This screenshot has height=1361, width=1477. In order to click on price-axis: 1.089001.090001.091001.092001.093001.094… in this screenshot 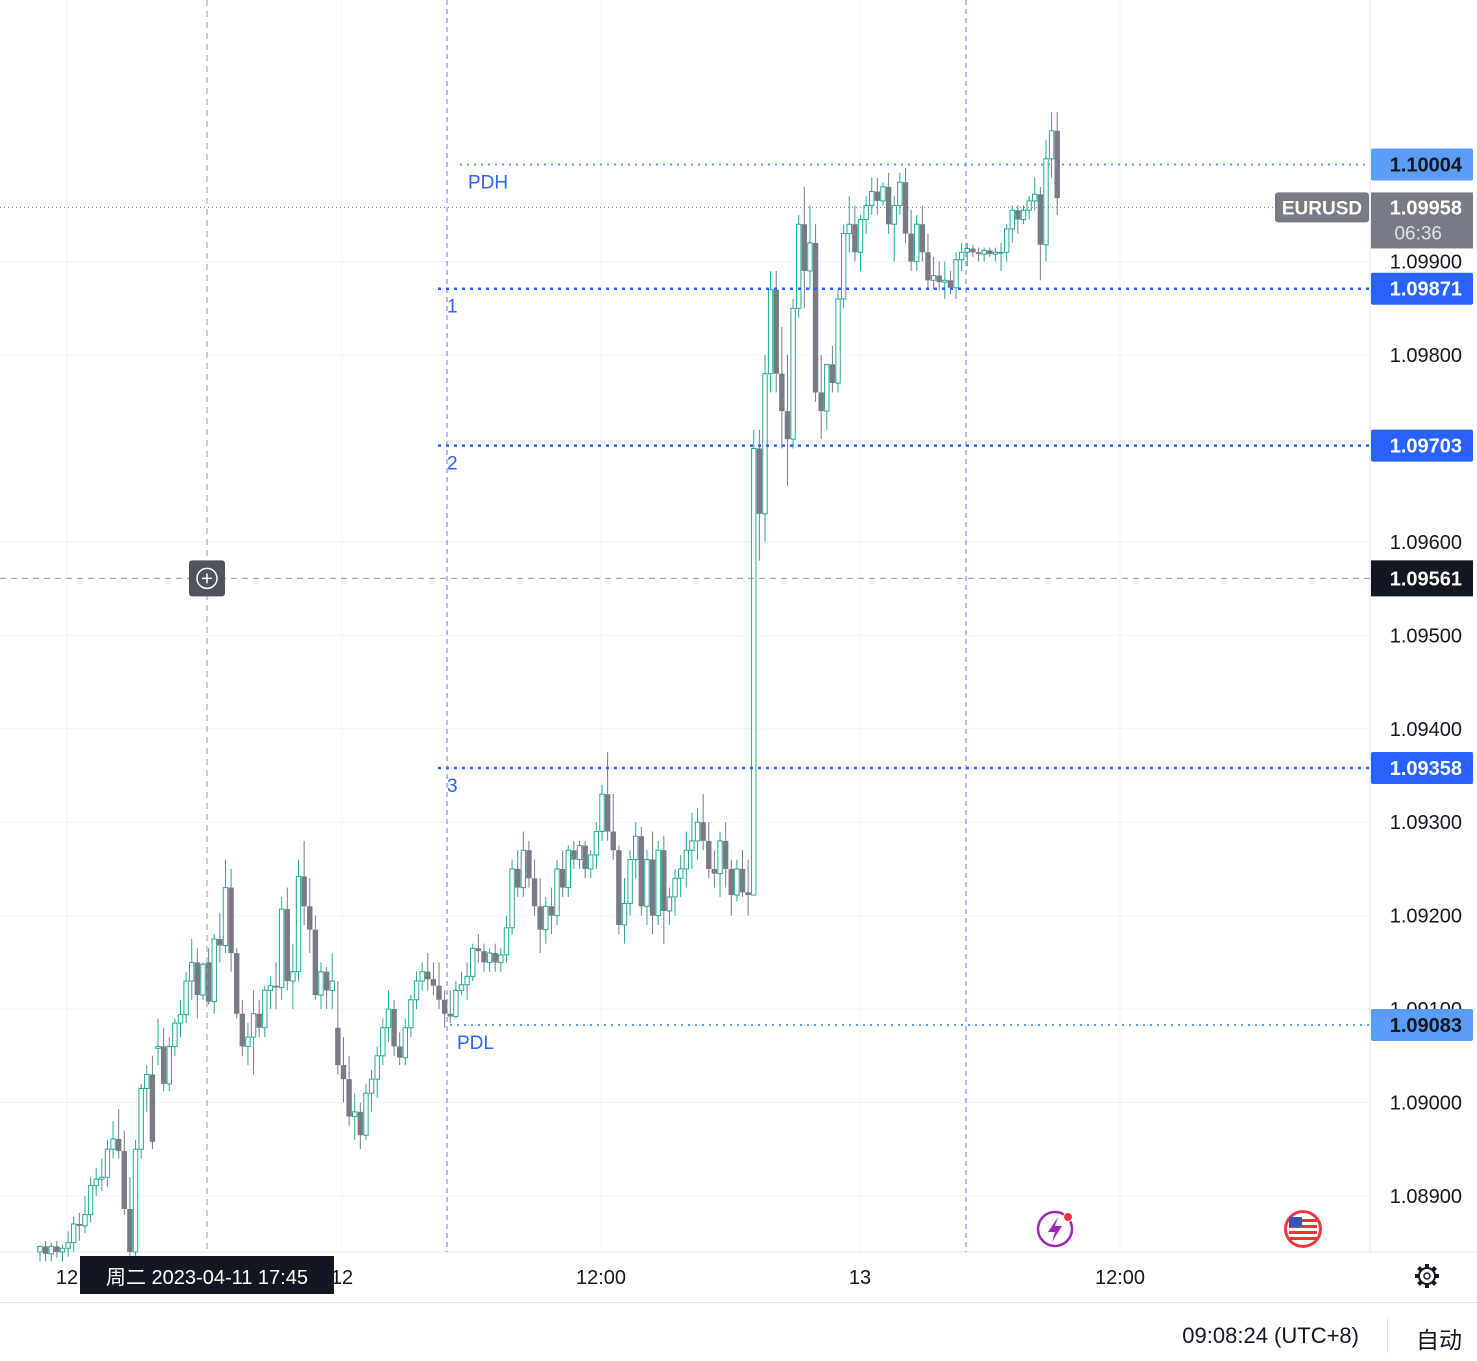, I will do `click(1374, 678)`.